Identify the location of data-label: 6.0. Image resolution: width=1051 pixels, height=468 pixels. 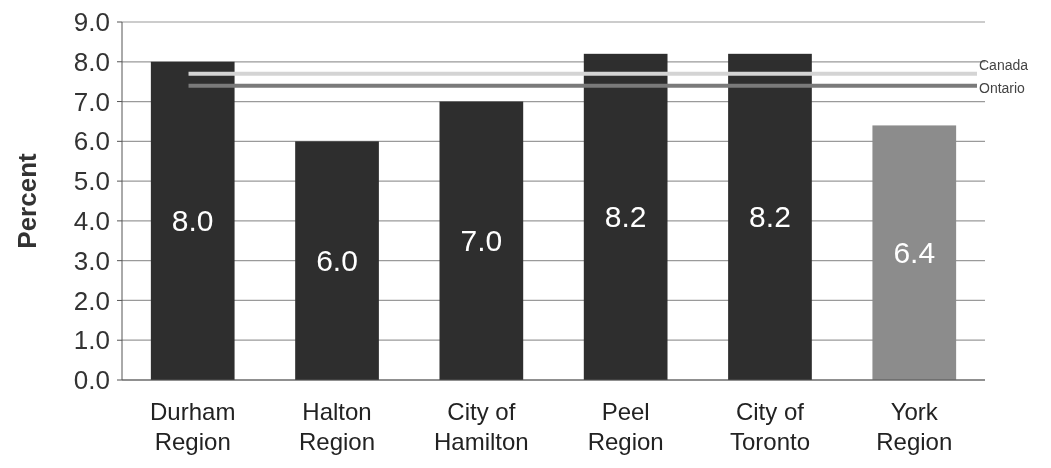
(337, 260).